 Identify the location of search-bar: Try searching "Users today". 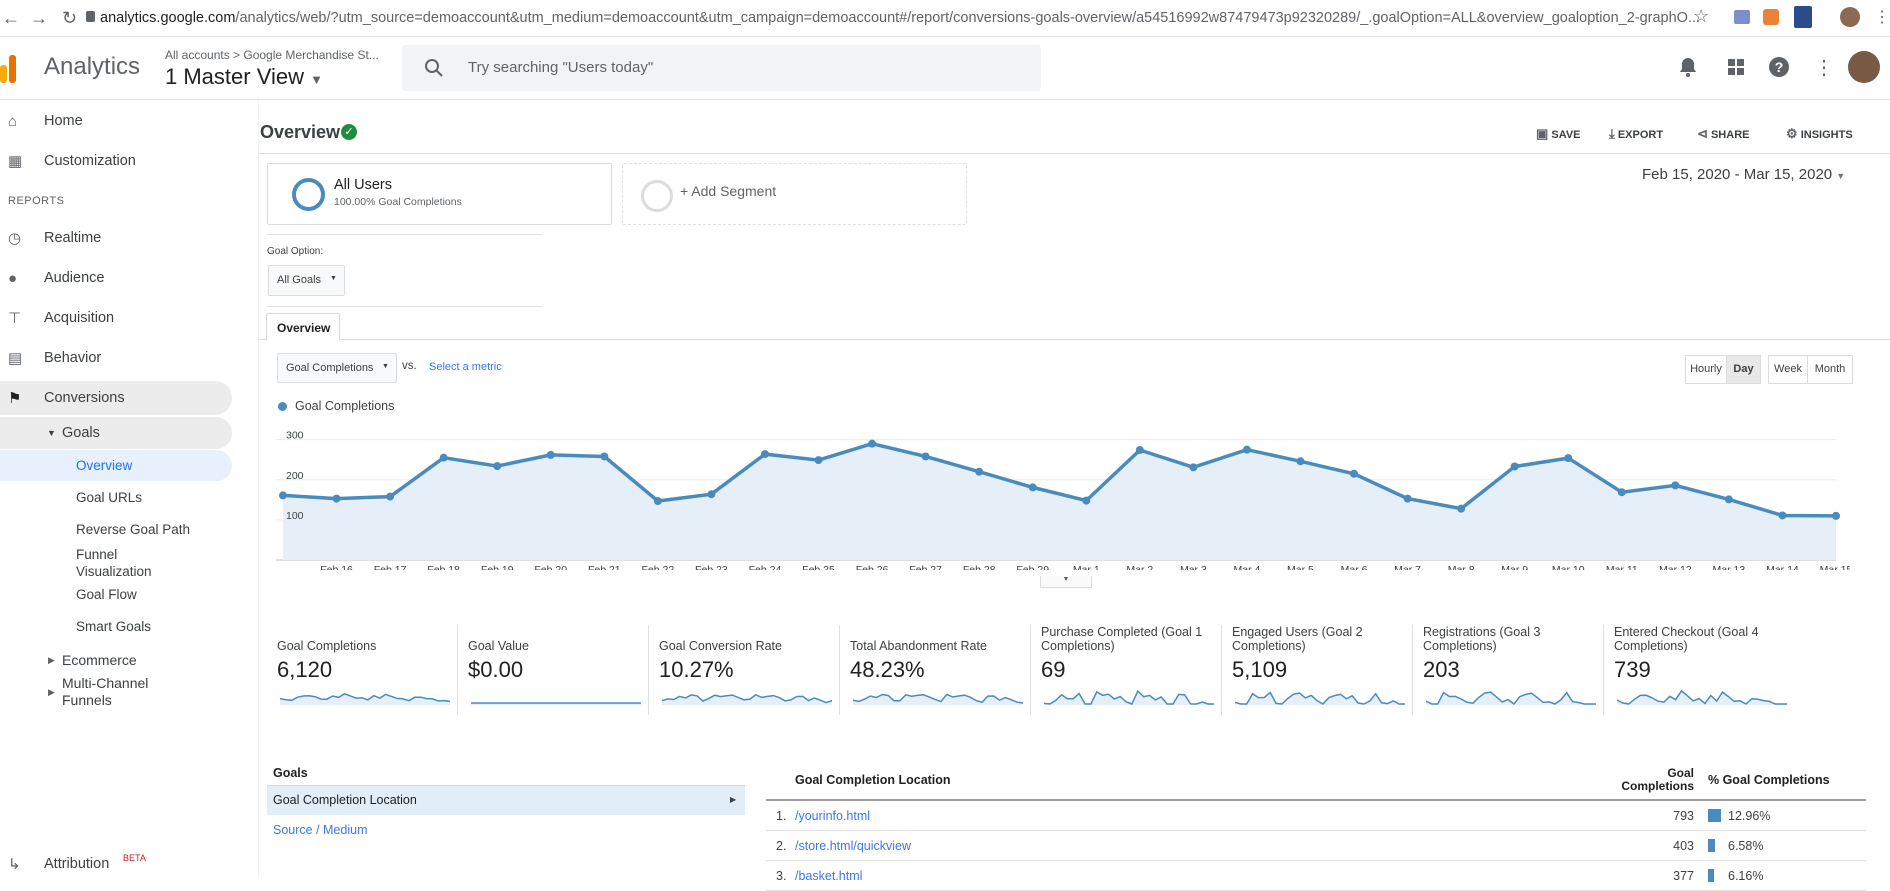
(721, 68).